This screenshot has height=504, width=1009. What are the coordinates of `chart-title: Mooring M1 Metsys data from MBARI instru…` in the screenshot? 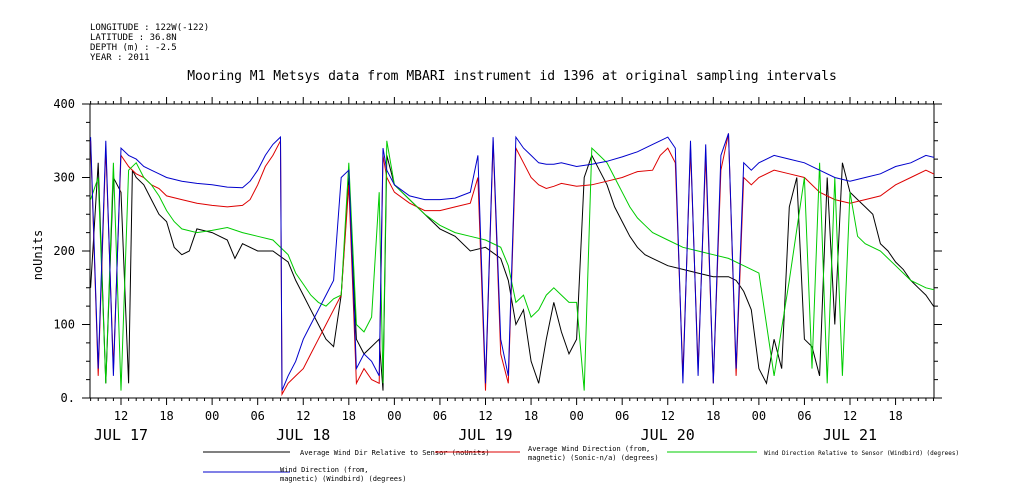 It's located at (512, 76).